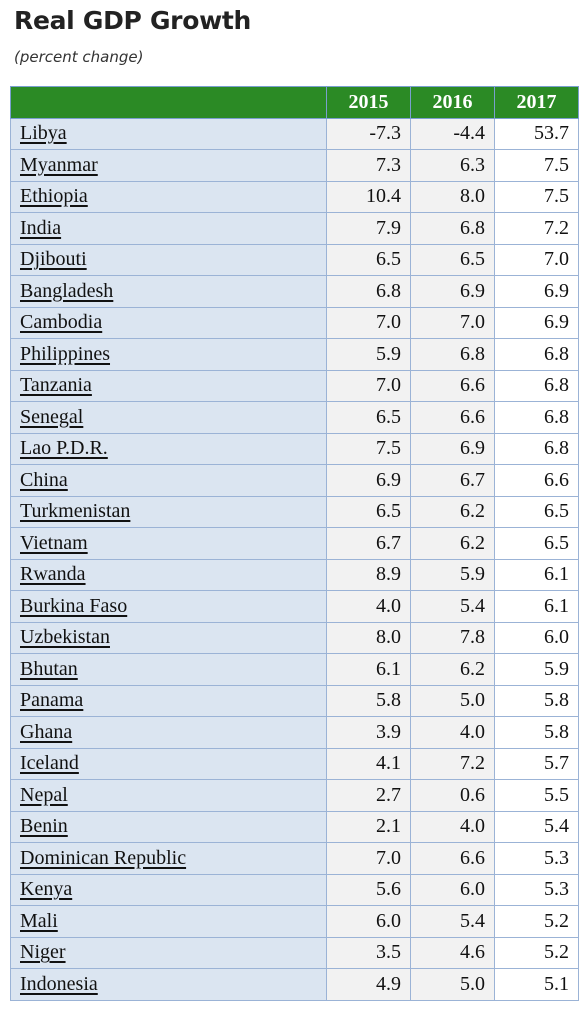 This screenshot has width=586, height=1024. Describe the element at coordinates (168, 700) in the screenshot. I see `country-cell: Panama` at that location.